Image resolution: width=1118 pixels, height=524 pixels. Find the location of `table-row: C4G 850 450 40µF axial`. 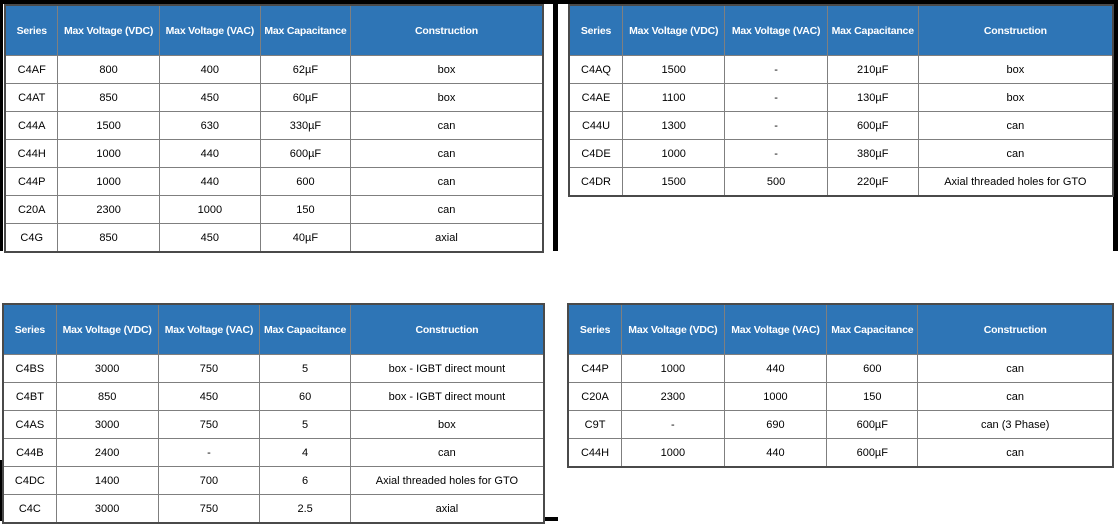

table-row: C4G 850 450 40µF axial is located at coordinates (274, 238).